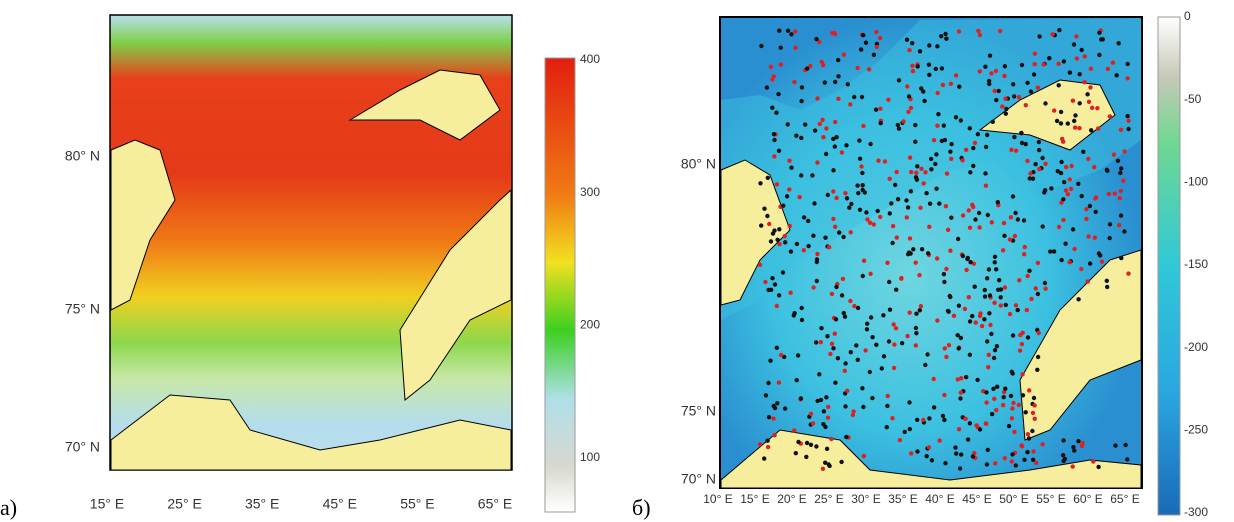 Image resolution: width=1234 pixels, height=522 pixels. Describe the element at coordinates (1193, 99) in the screenshot. I see `colorbar-tick-label: -50` at that location.